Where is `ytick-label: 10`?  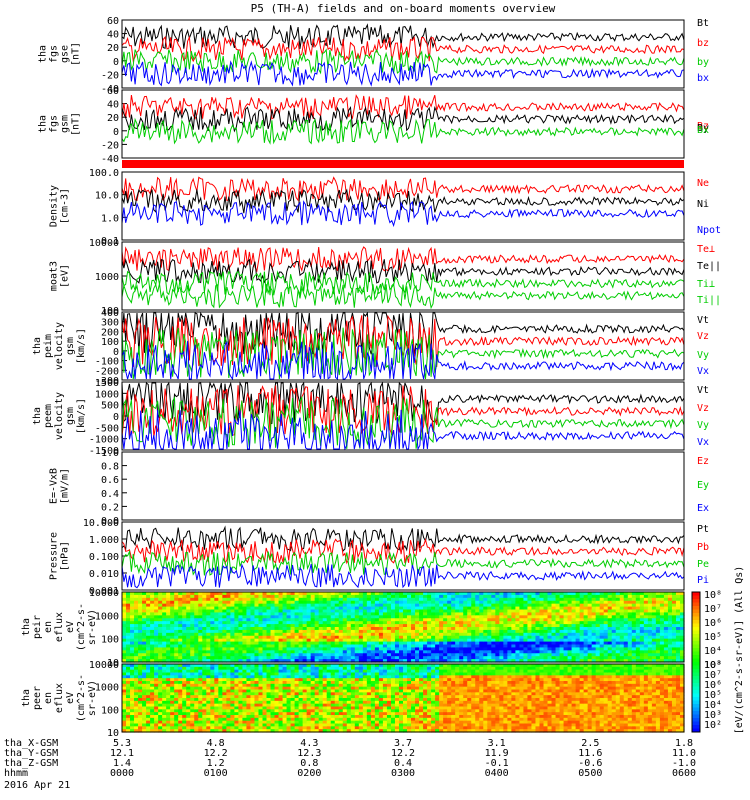 ytick-label: 10 is located at coordinates (113, 663).